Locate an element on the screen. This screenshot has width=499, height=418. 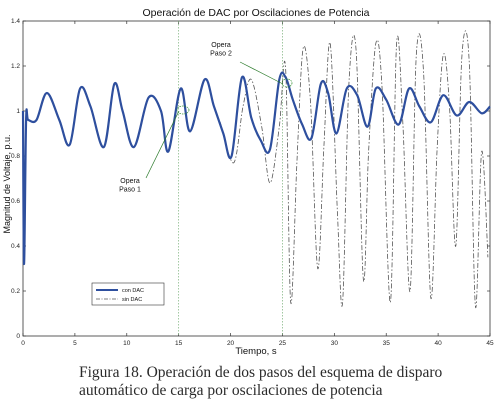
y-tick-label: 0.8 is located at coordinates (15, 156).